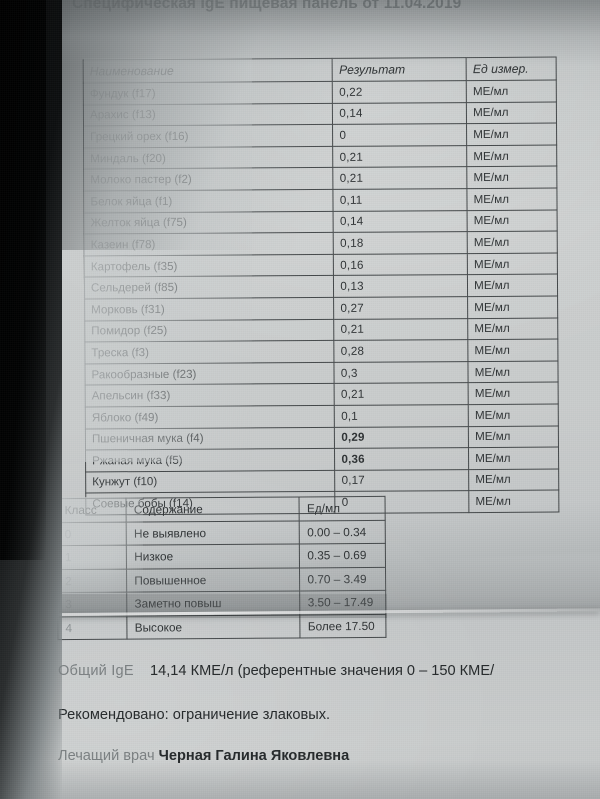 This screenshot has width=600, height=799. Describe the element at coordinates (209, 244) in the screenshot. I see `cell-name: Казеин (f78)` at that location.